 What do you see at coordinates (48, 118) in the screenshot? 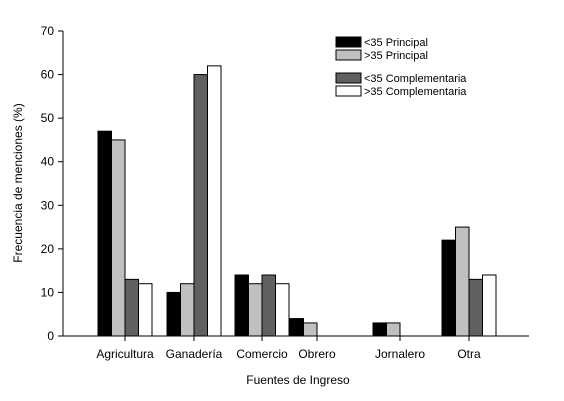
I see `y-tick-label: 50` at bounding box center [48, 118].